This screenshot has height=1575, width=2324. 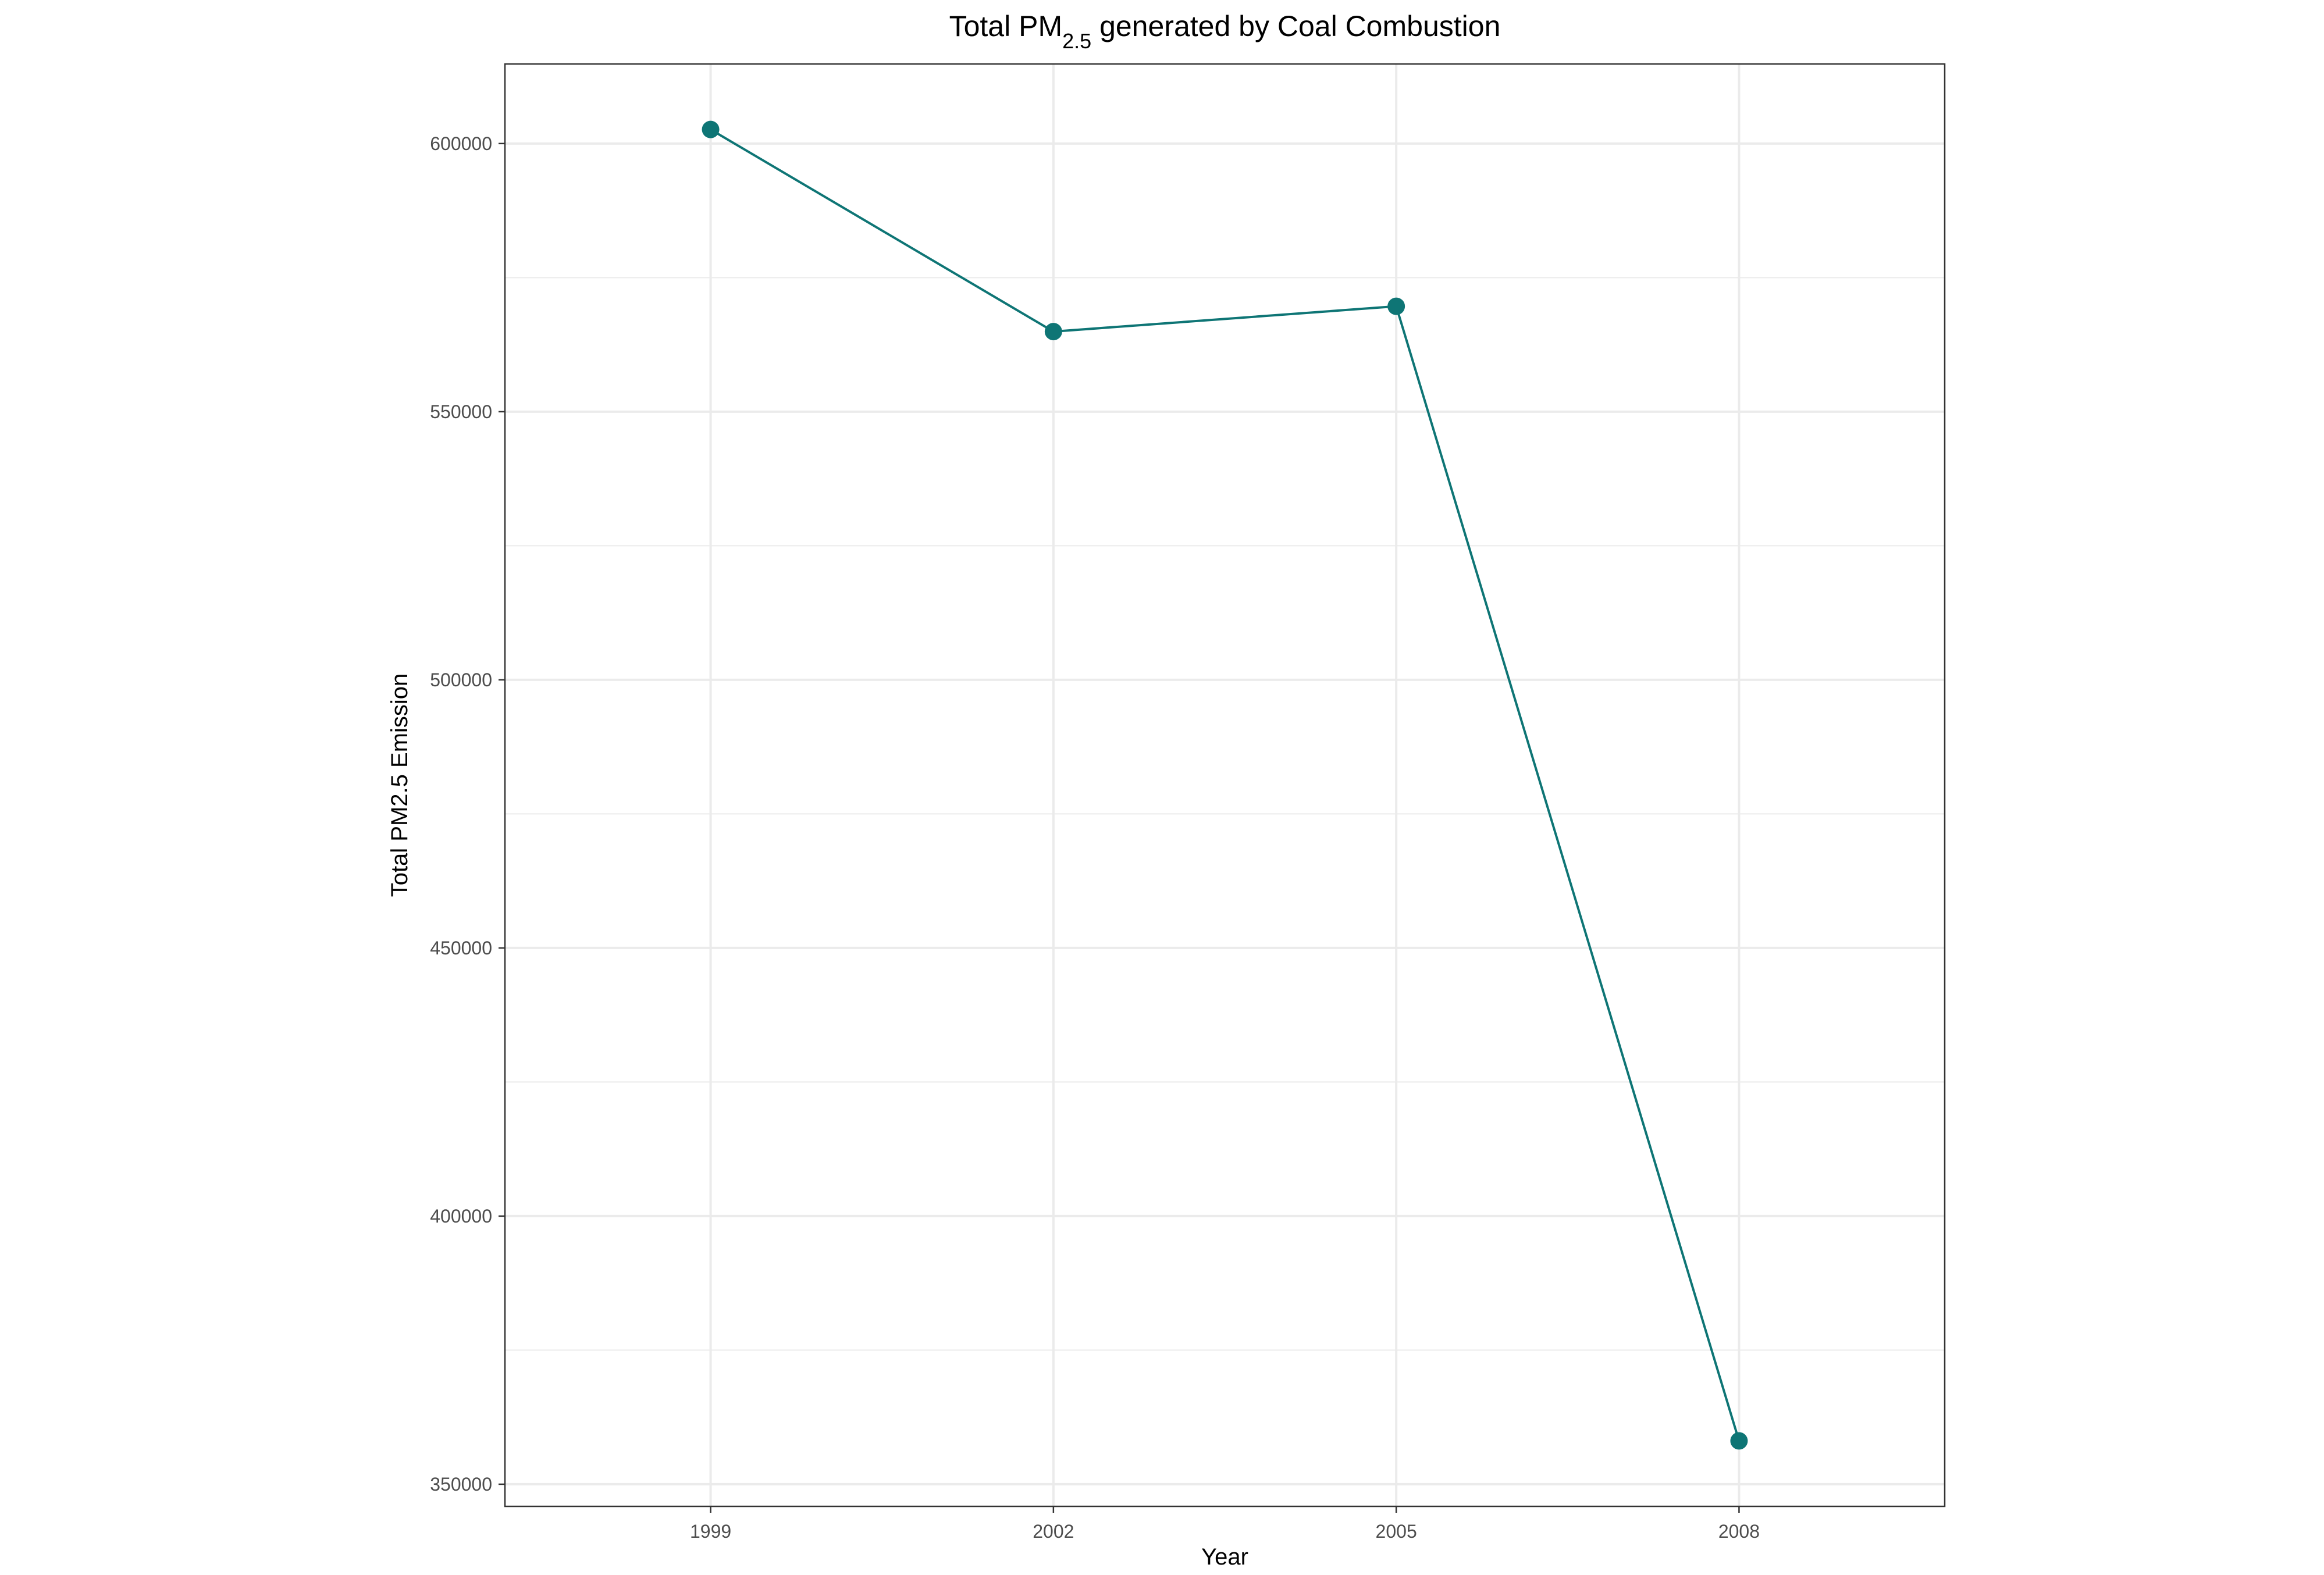 I want to click on chart-title-subscript: 2.5, so click(x=1076, y=41).